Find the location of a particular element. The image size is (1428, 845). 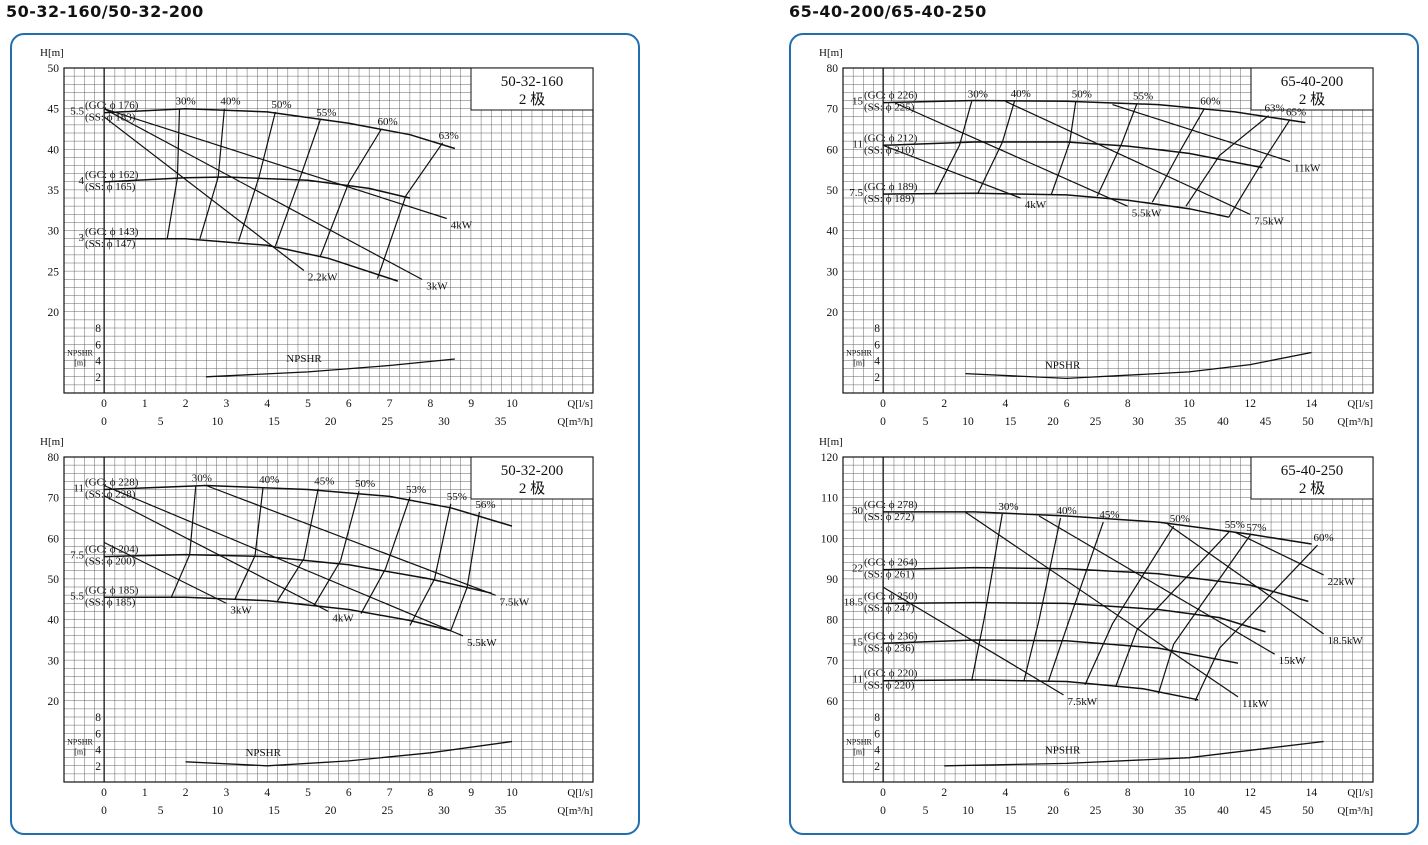

curve-gc-label: (GC: ϕ 228) is located at coordinates (112, 483).